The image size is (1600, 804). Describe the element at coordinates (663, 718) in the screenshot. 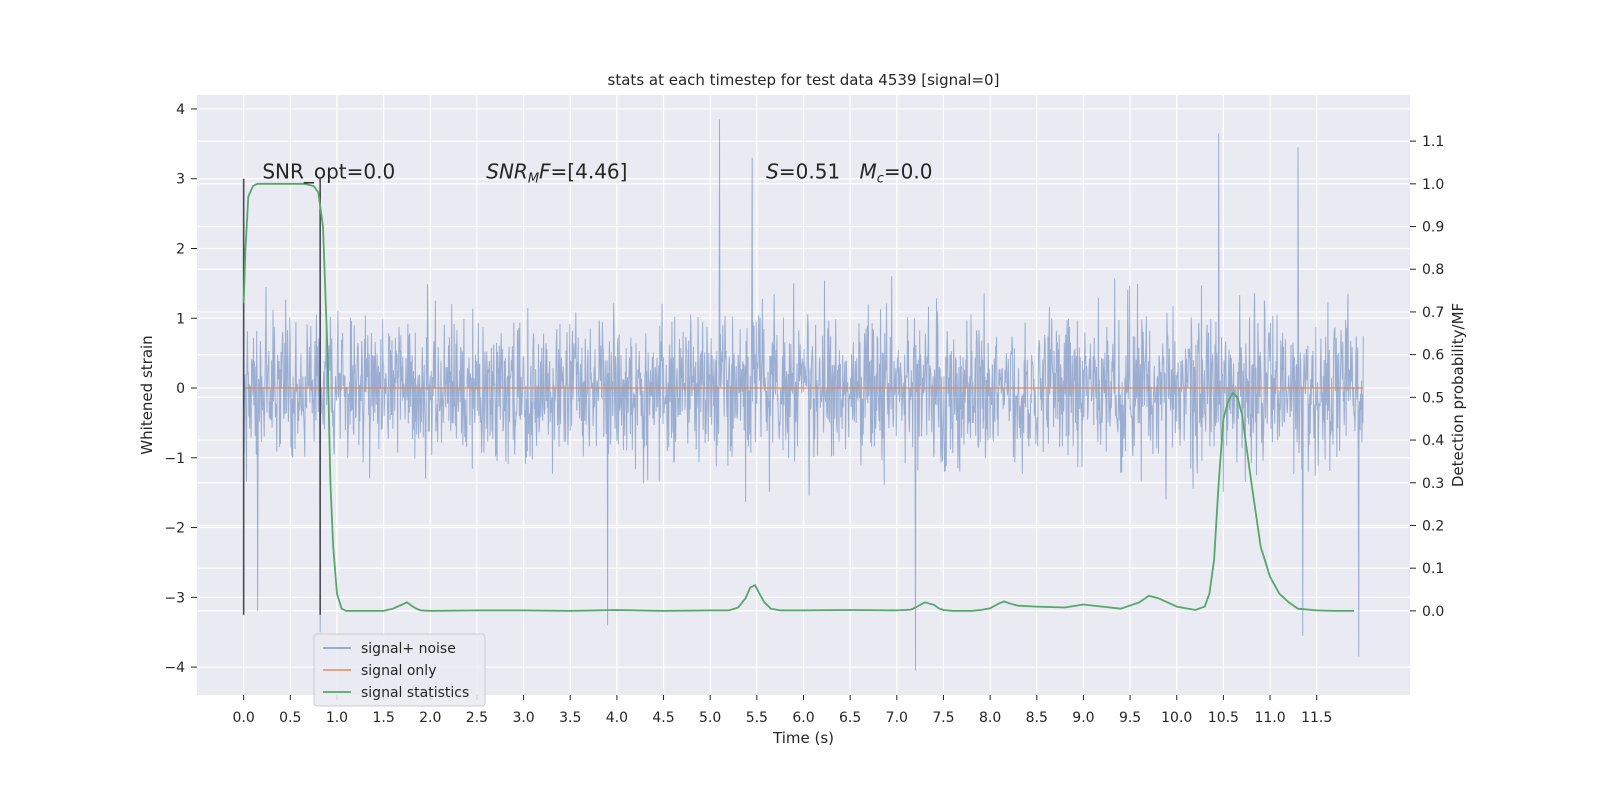

I see `x-tick-label: 4.5` at that location.